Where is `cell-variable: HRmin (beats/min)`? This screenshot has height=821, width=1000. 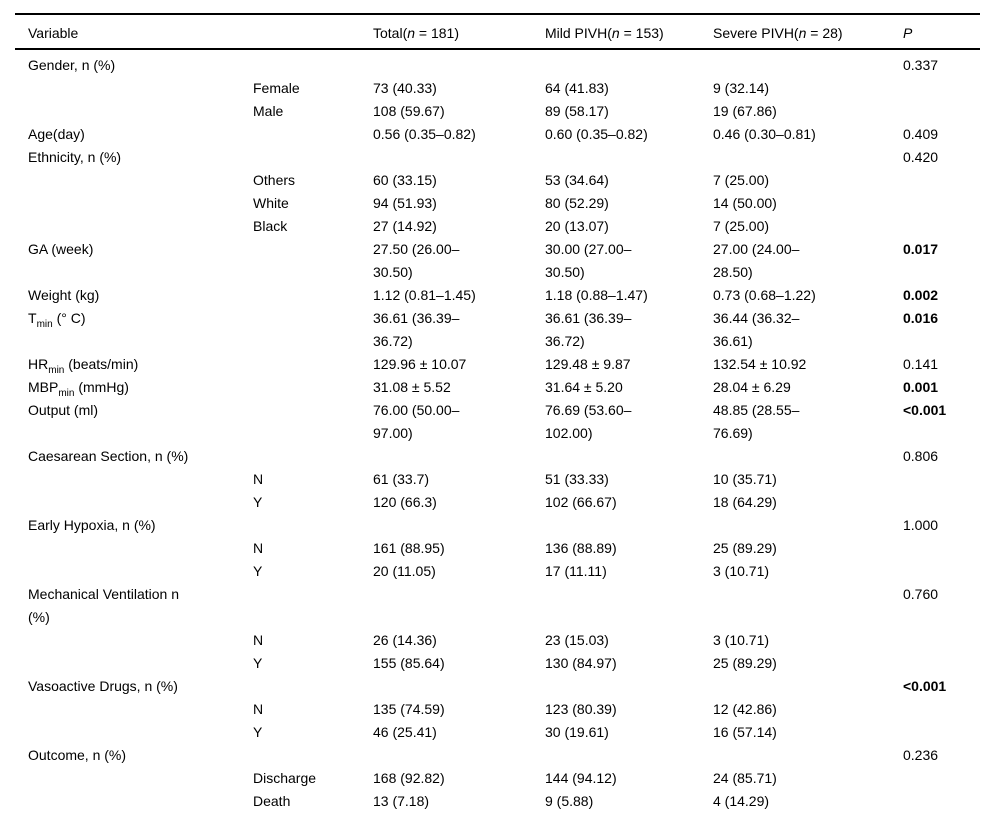 cell-variable: HRmin (beats/min) is located at coordinates (83, 366).